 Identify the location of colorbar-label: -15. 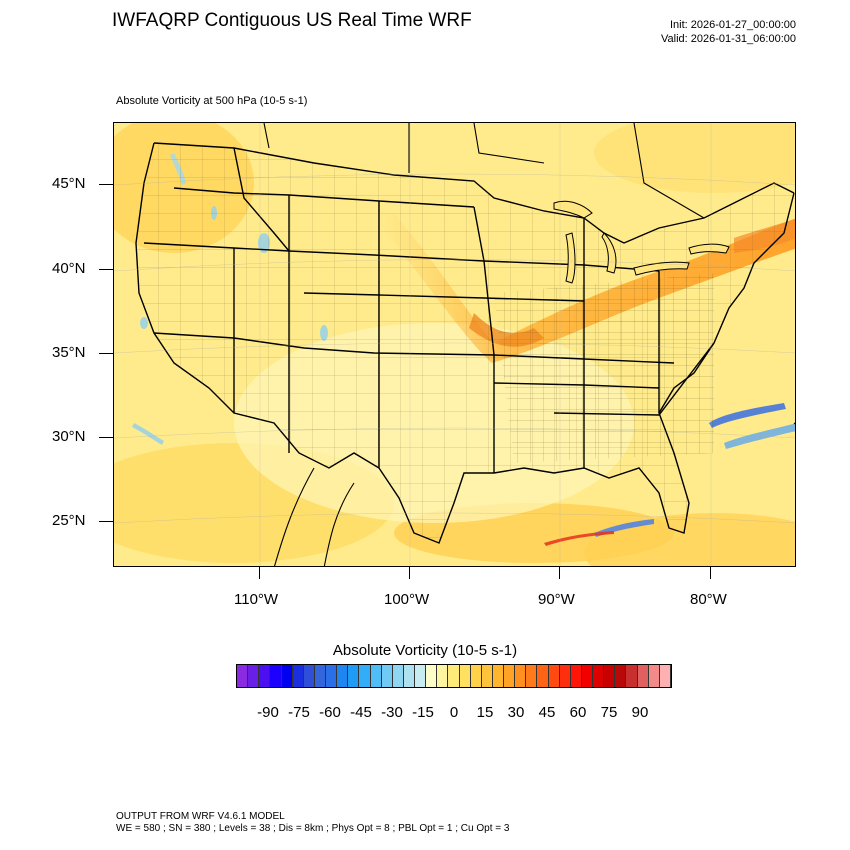
(423, 712).